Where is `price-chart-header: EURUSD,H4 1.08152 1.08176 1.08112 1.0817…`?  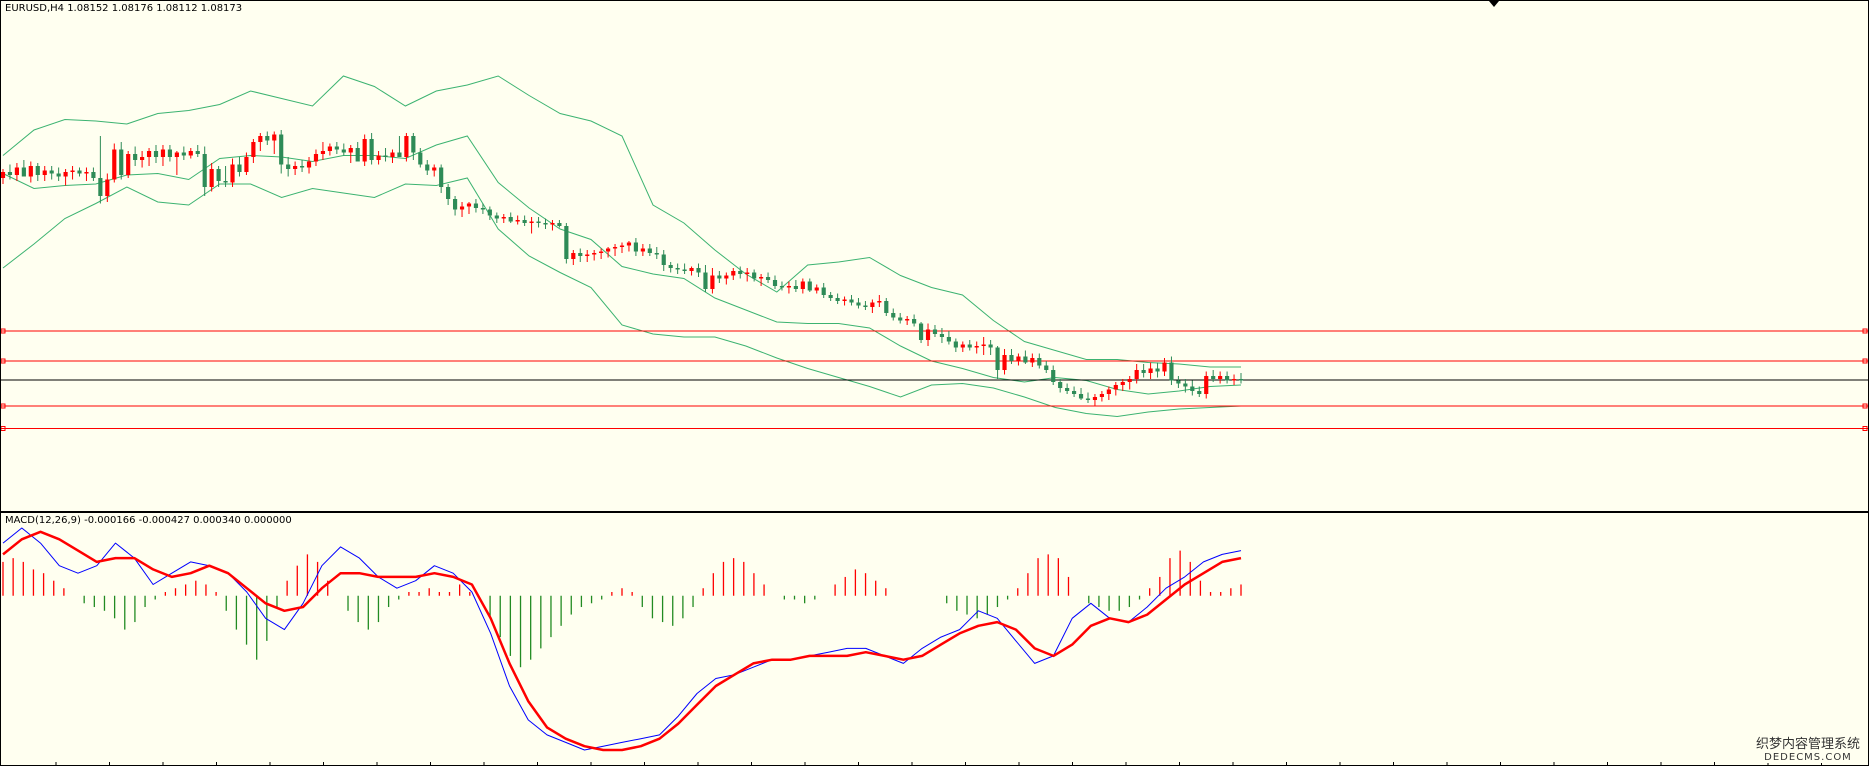 price-chart-header: EURUSD,H4 1.08152 1.08176 1.08112 1.0817… is located at coordinates (124, 8).